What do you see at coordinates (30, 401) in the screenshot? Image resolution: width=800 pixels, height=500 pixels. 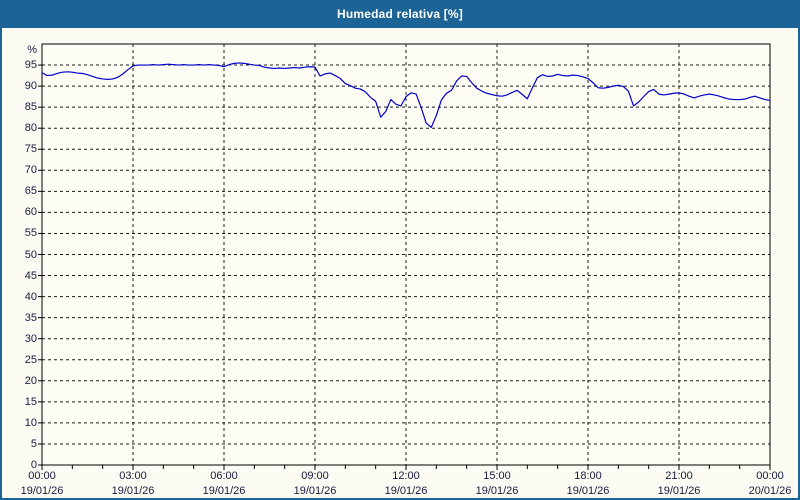 I see `y-axis-tick-label: 15` at bounding box center [30, 401].